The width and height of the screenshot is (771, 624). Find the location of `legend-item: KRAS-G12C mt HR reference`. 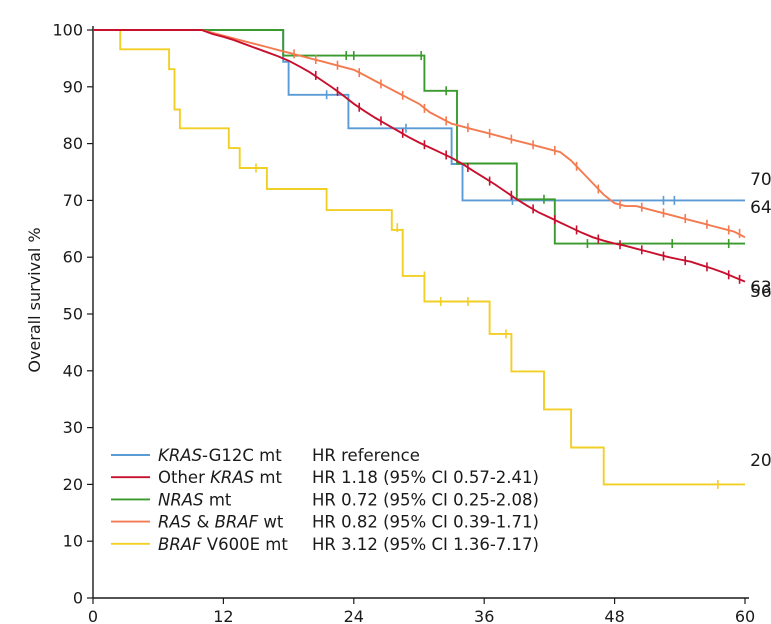

legend-item: KRAS-G12C mt HR reference is located at coordinates (265, 455).